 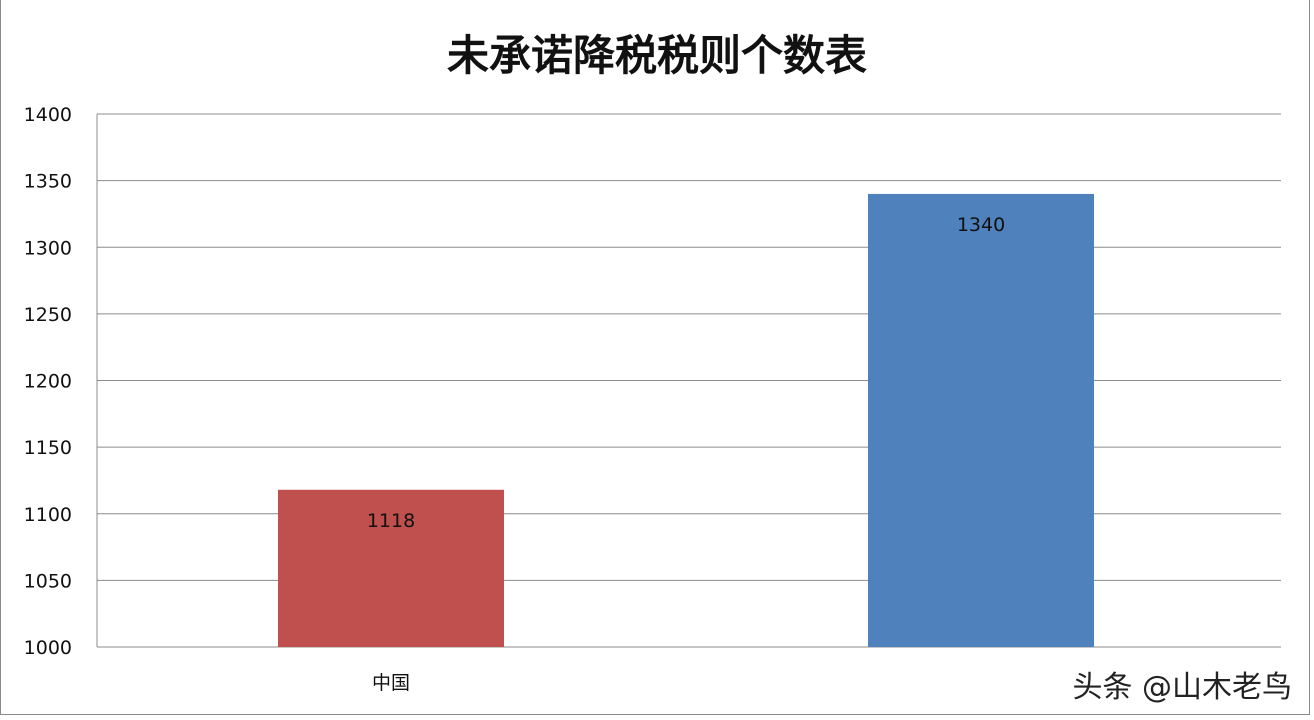 I want to click on y-tick-label: 1300, so click(x=48, y=248).